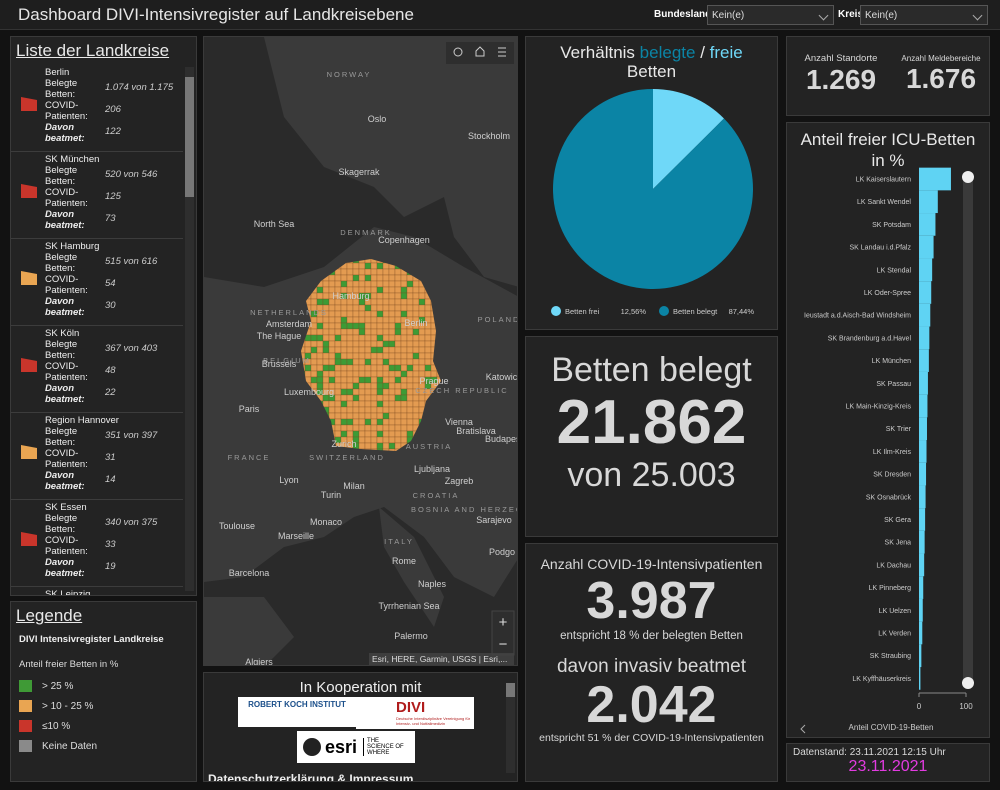 The height and width of the screenshot is (790, 1000). I want to click on list-item: SK Leipzig, so click(97, 591).